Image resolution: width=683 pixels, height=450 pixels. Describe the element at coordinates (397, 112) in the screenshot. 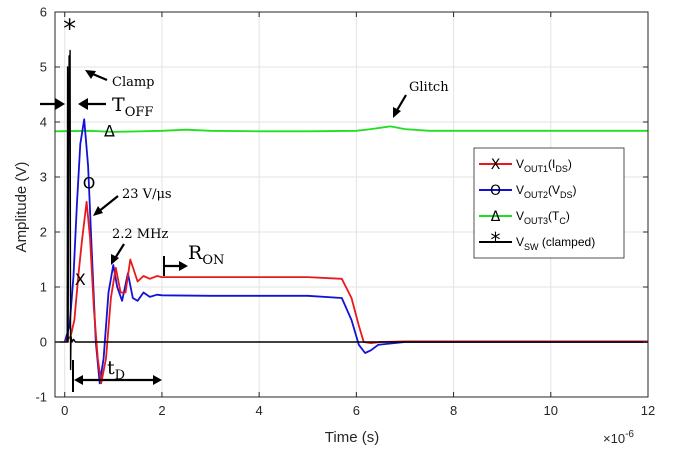

I see `glitch-arrowhead` at that location.